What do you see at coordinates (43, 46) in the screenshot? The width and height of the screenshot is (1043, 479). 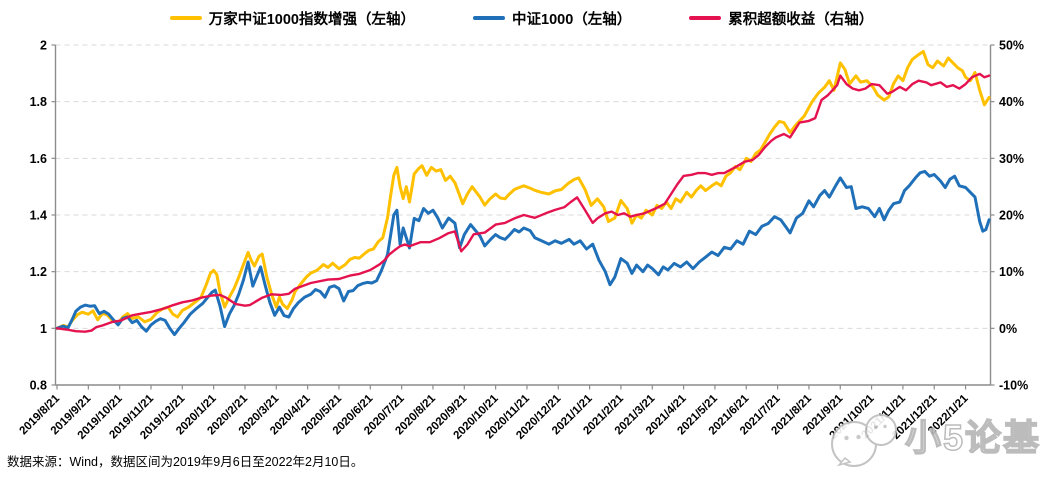 I see `left-axis-label: 2` at bounding box center [43, 46].